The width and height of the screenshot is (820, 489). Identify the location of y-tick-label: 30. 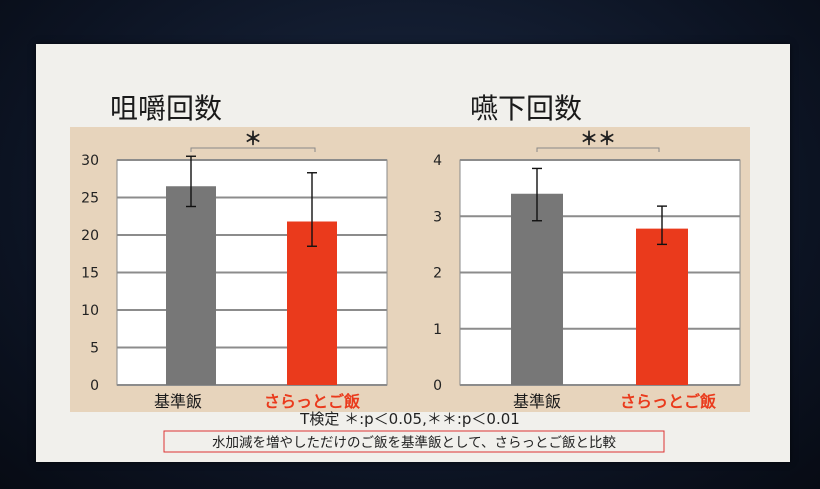
(90, 161).